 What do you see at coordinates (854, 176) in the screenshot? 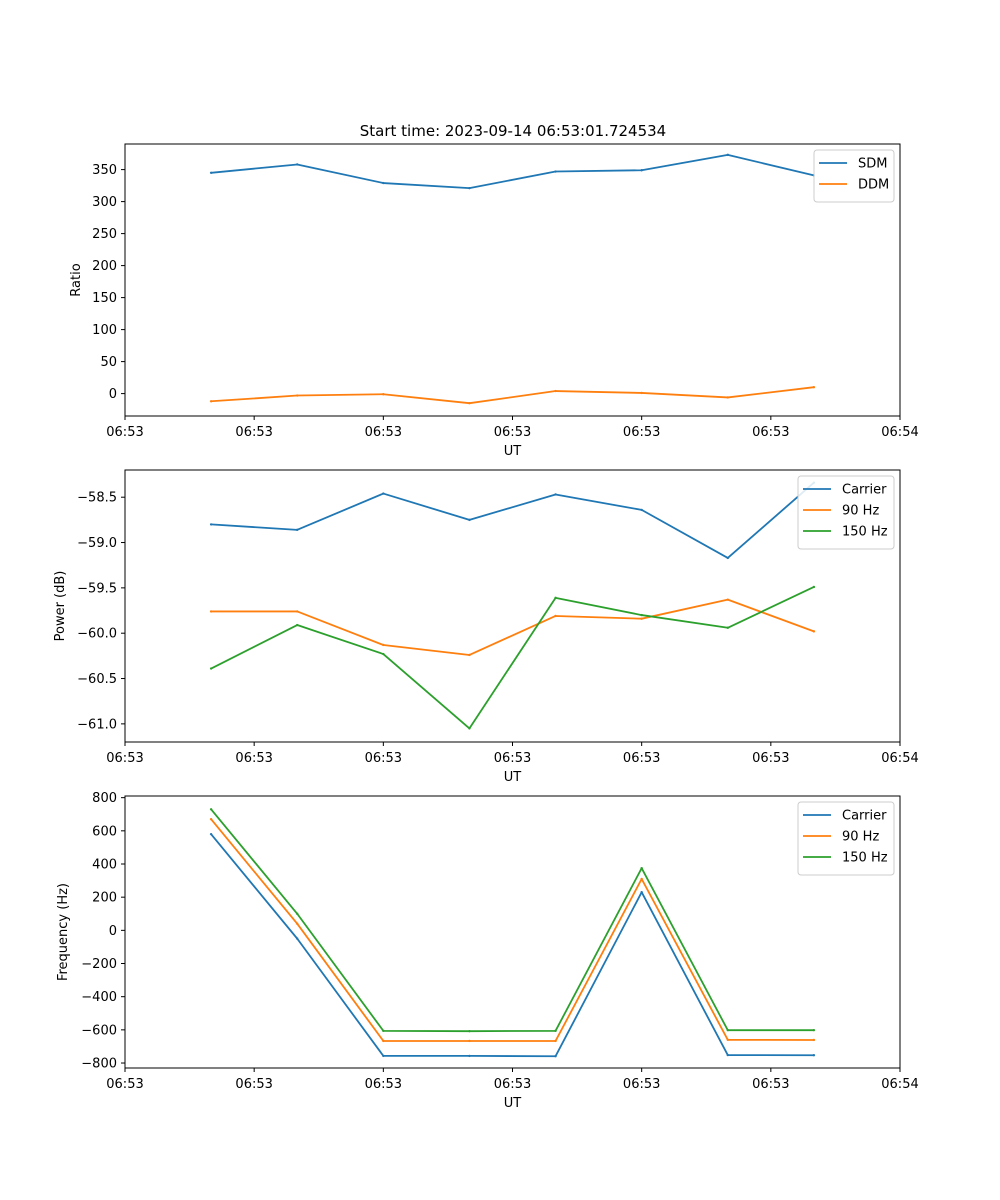
I see `legend: SDM DDM` at bounding box center [854, 176].